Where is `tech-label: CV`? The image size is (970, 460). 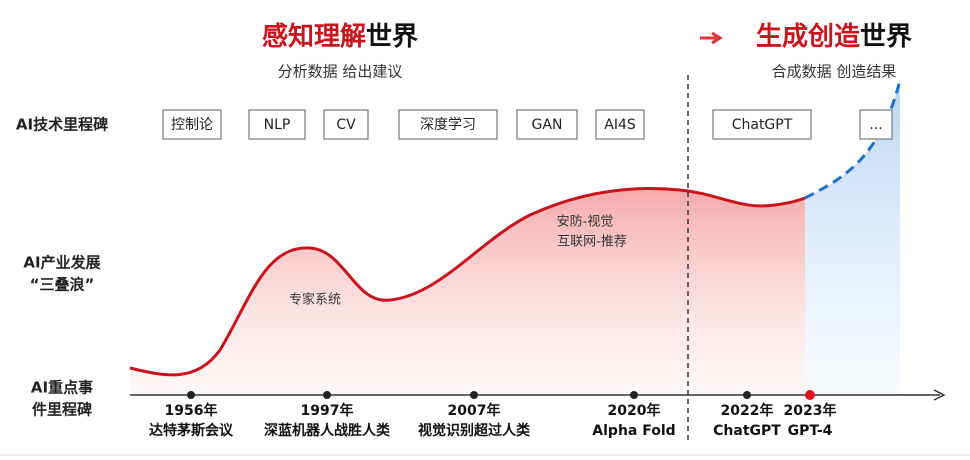 tech-label: CV is located at coordinates (346, 125).